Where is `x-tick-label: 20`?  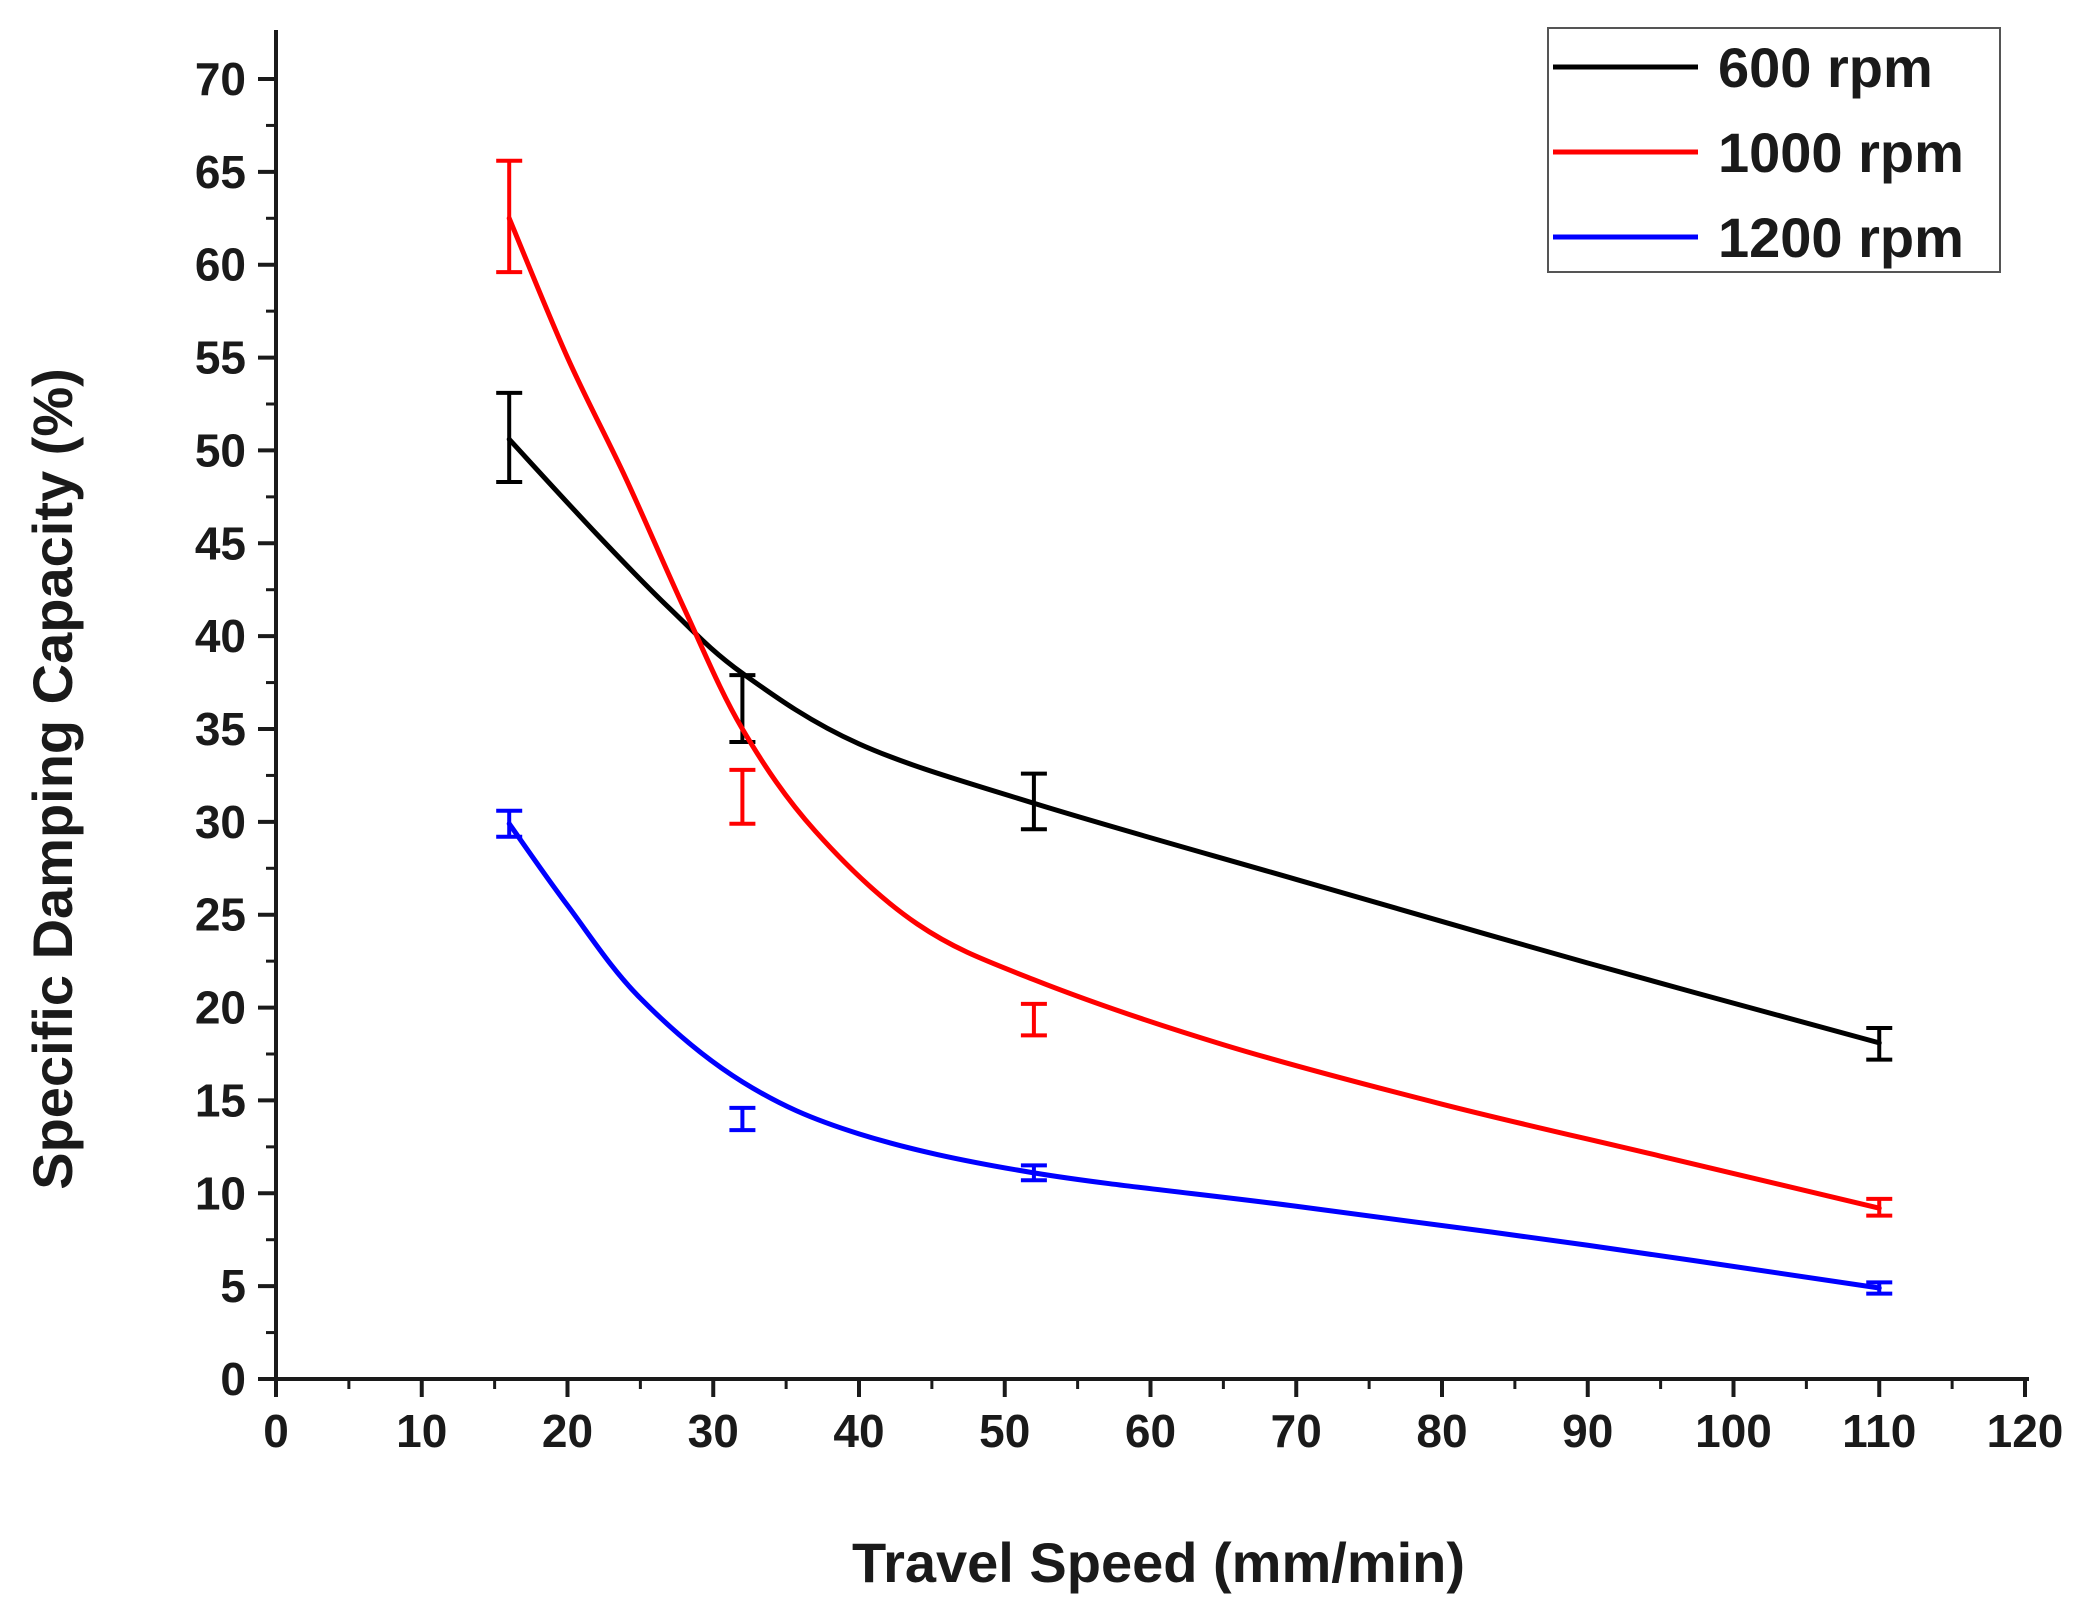 x-tick-label: 20 is located at coordinates (567, 1431).